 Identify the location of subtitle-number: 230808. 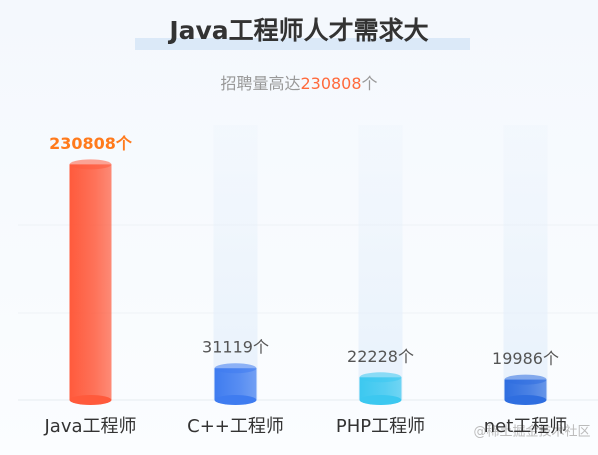
(330, 83).